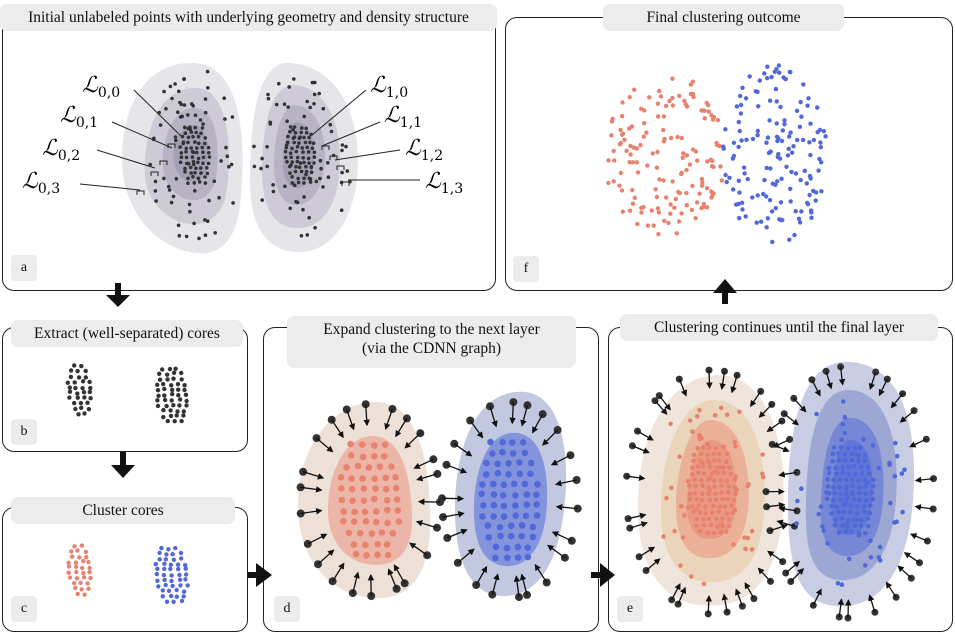 Image resolution: width=955 pixels, height=635 pixels. I want to click on arrow-e-to-f, so click(725, 291).